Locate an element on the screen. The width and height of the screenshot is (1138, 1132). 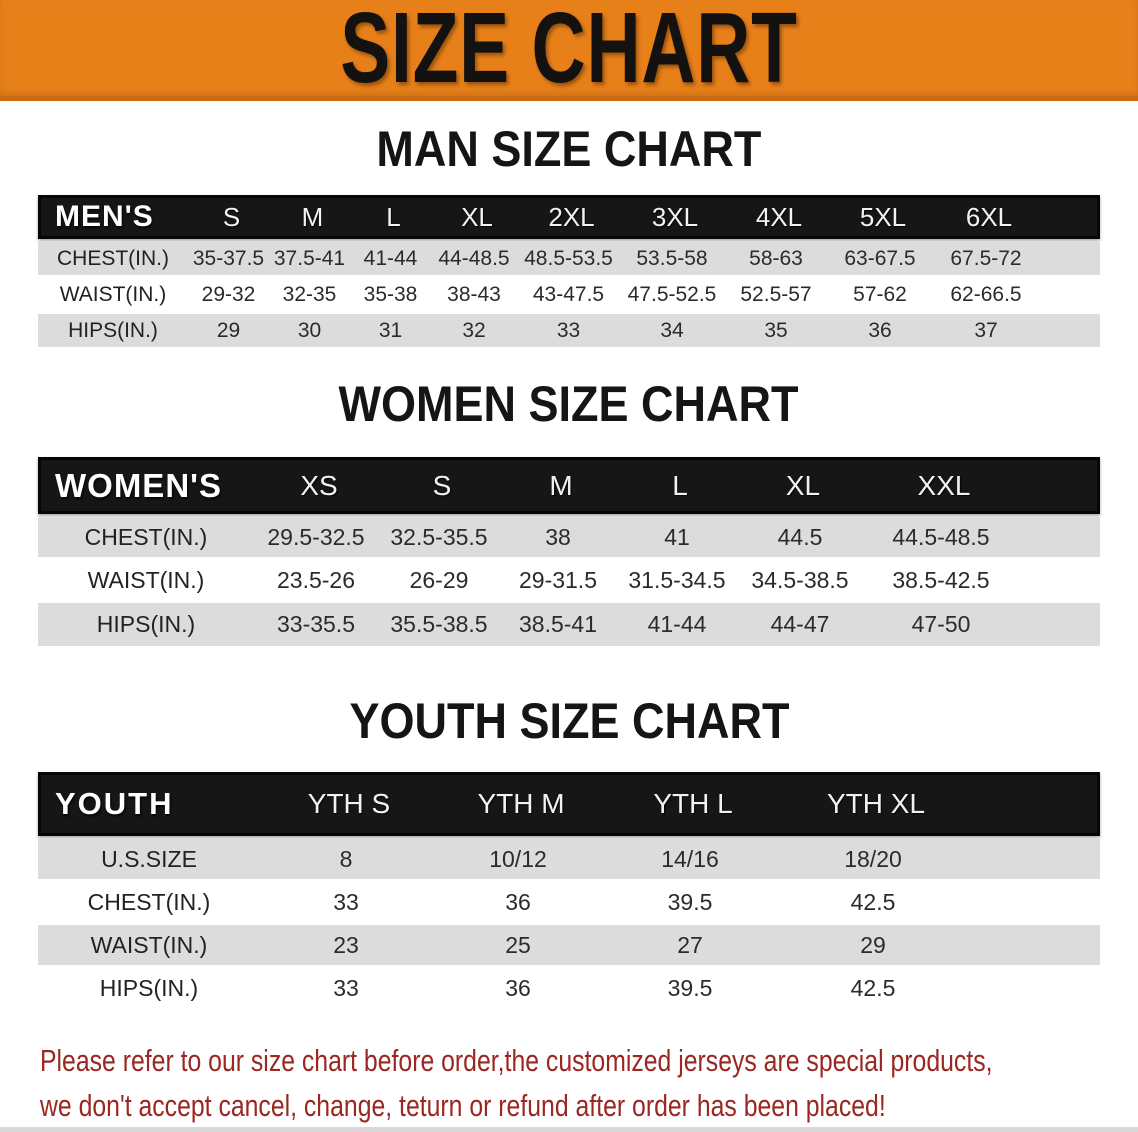
women-section-heading: WOMEN SIZE CHART is located at coordinates (569, 404).